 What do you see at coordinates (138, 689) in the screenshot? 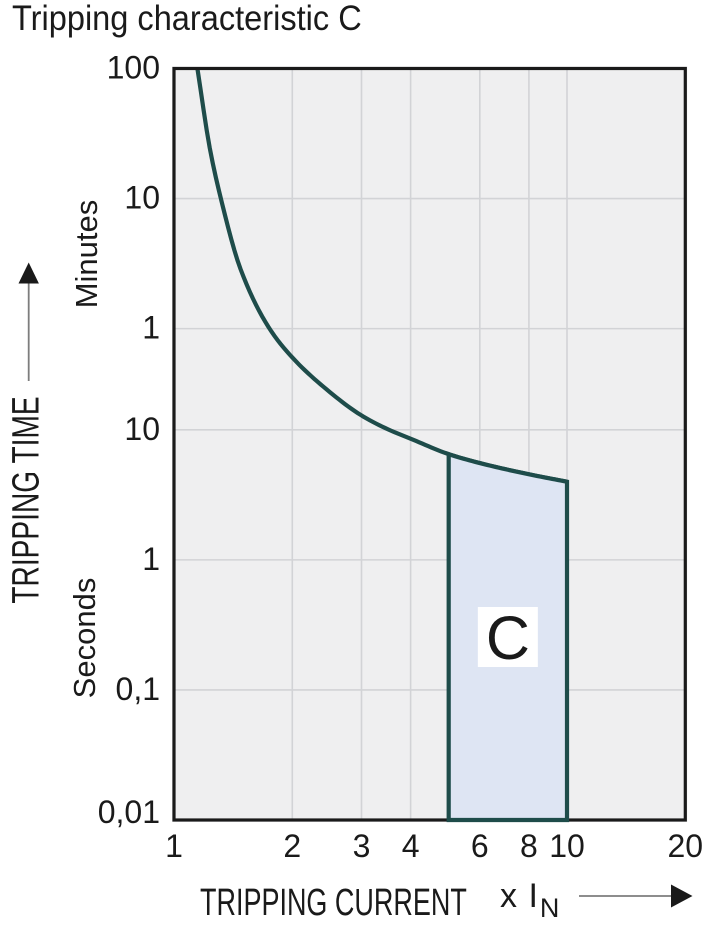
I see `y-tick-label: 0,1` at bounding box center [138, 689].